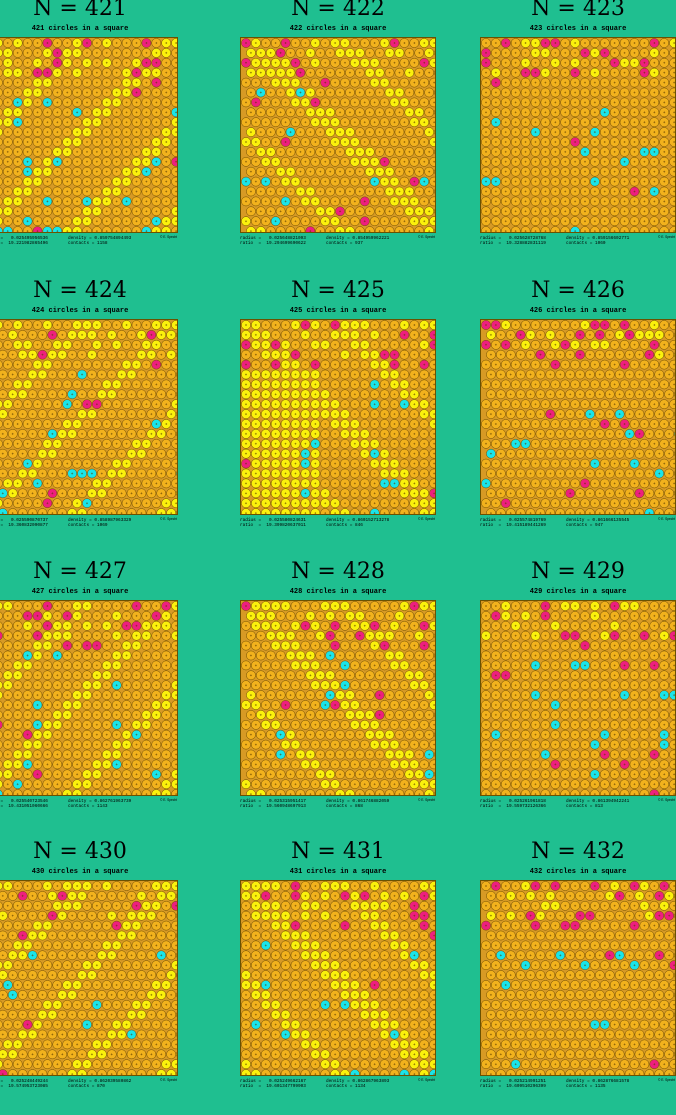 This screenshot has height=1115, width=676. Describe the element at coordinates (584, 525) in the screenshot. I see `contacts-text: contacts = 947` at that location.